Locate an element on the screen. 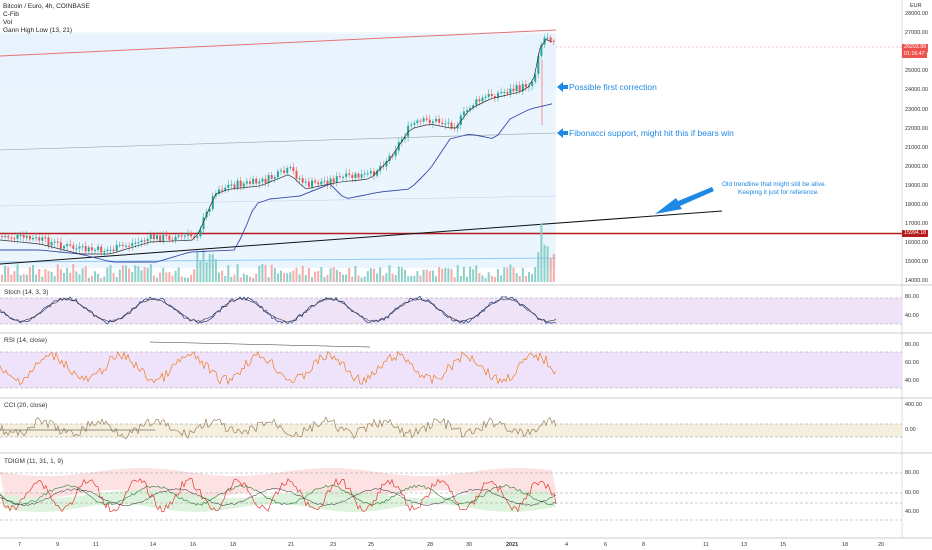  cci-tick-400: 400.00 is located at coordinates (913, 405).